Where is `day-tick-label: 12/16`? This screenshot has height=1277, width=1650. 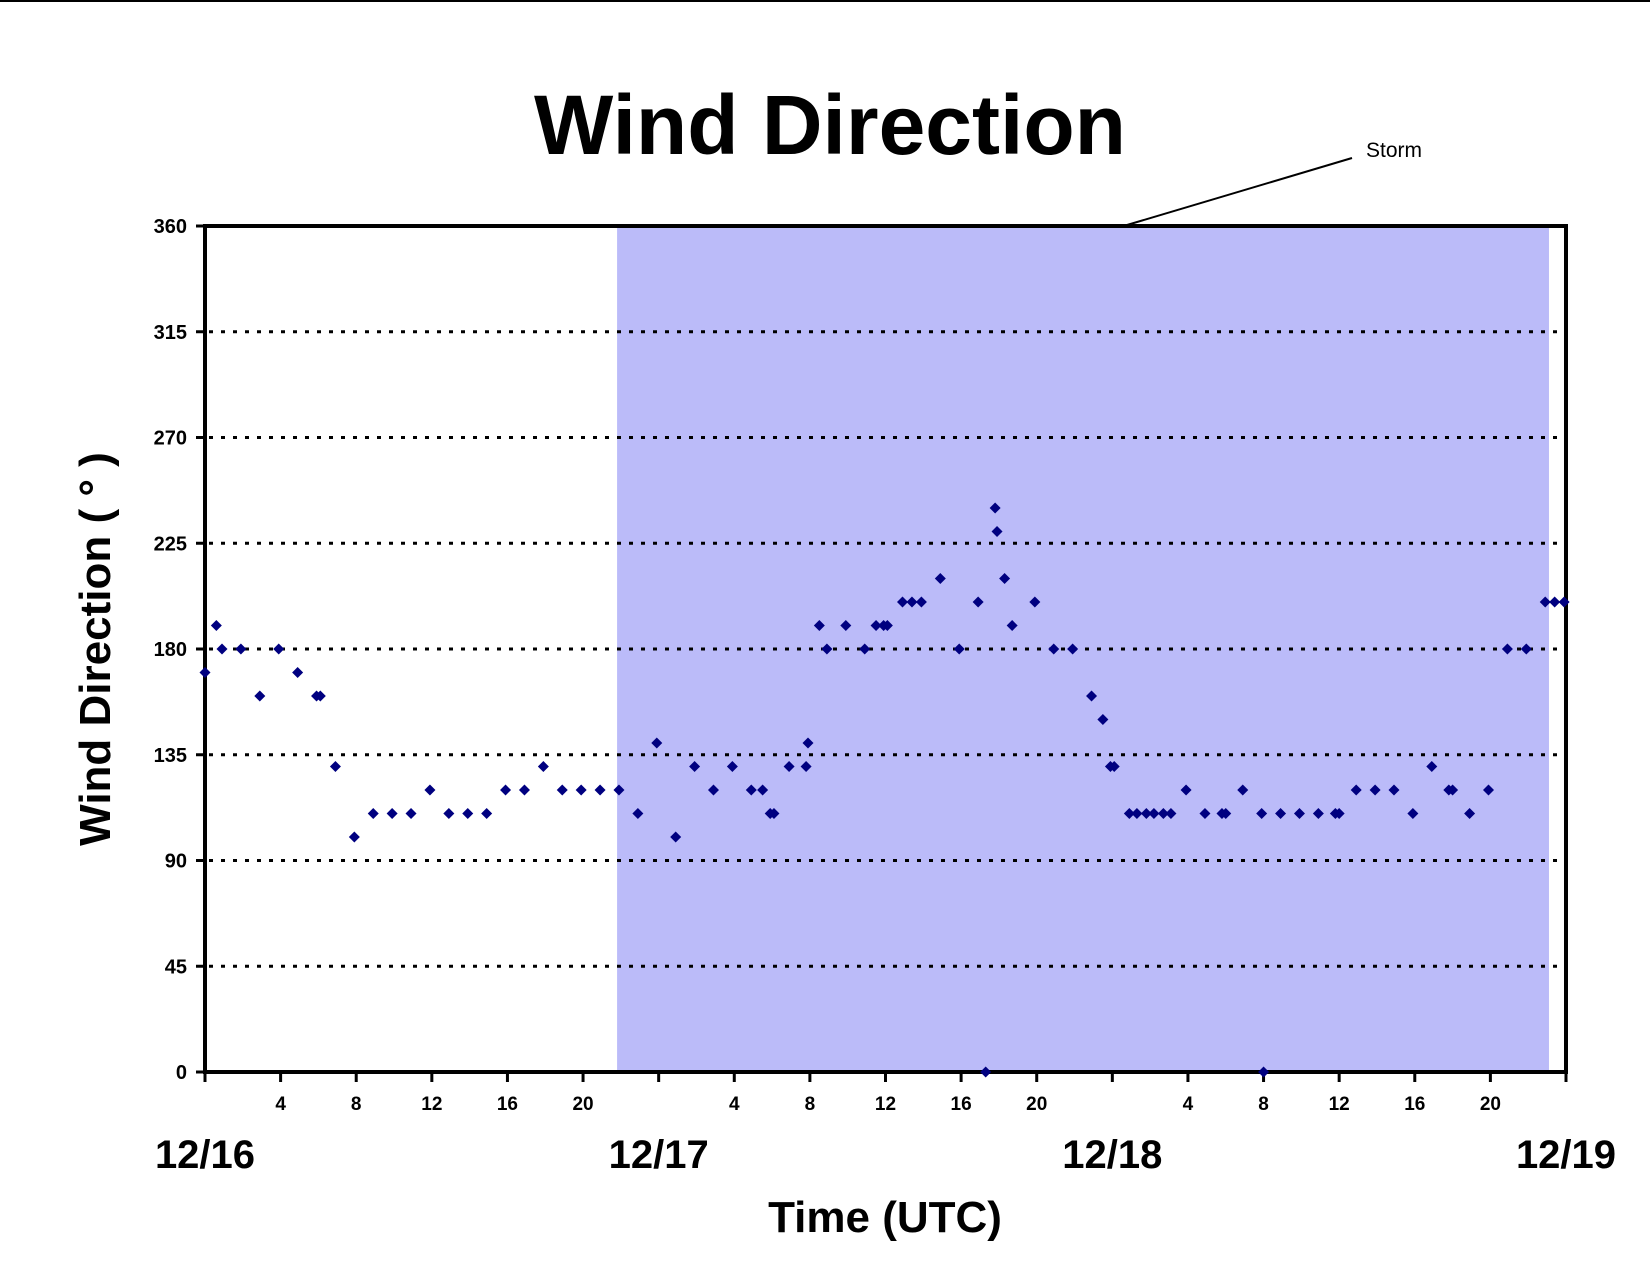 day-tick-label: 12/16 is located at coordinates (205, 1155).